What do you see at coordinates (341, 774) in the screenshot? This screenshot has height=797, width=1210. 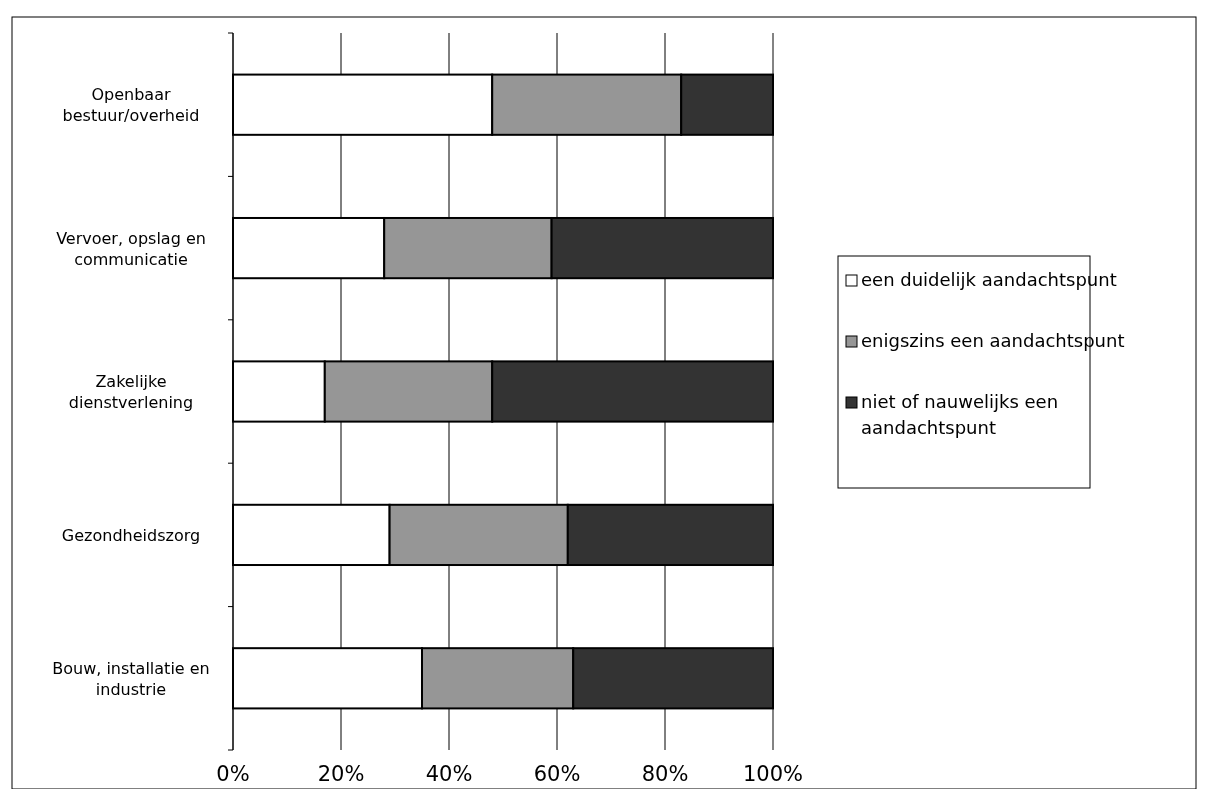 I see `x-tick-label: 20%` at bounding box center [341, 774].